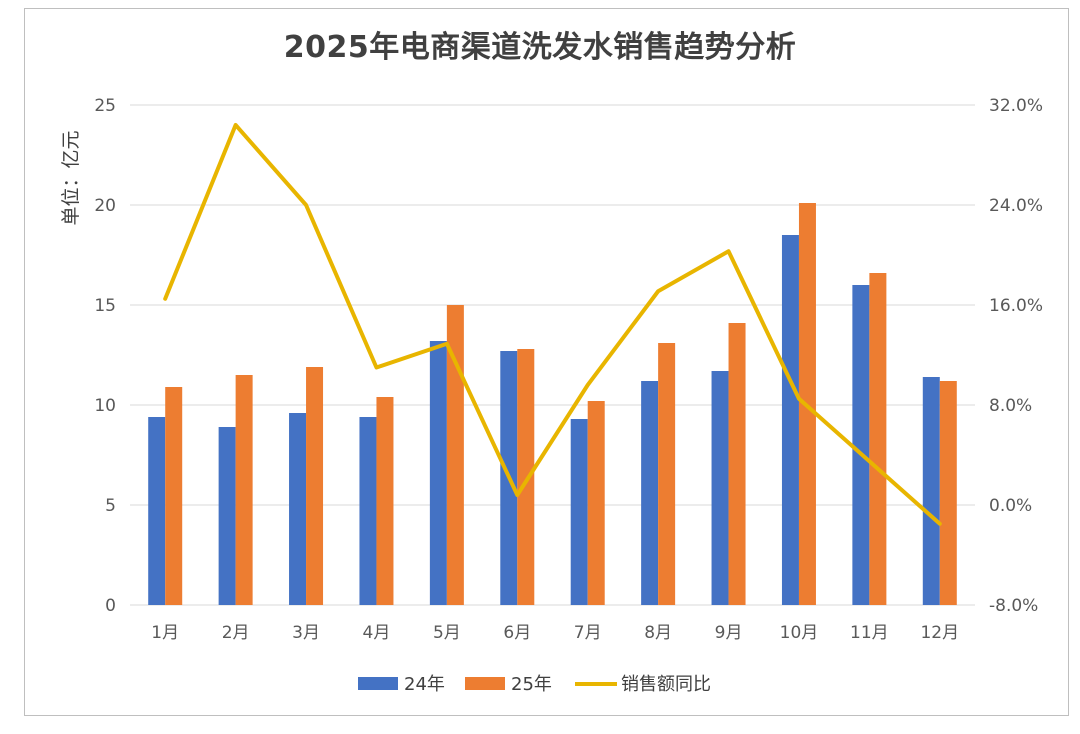 The width and height of the screenshot is (1080, 734). Describe the element at coordinates (306, 633) in the screenshot. I see `x-tick-label: 3月` at that location.